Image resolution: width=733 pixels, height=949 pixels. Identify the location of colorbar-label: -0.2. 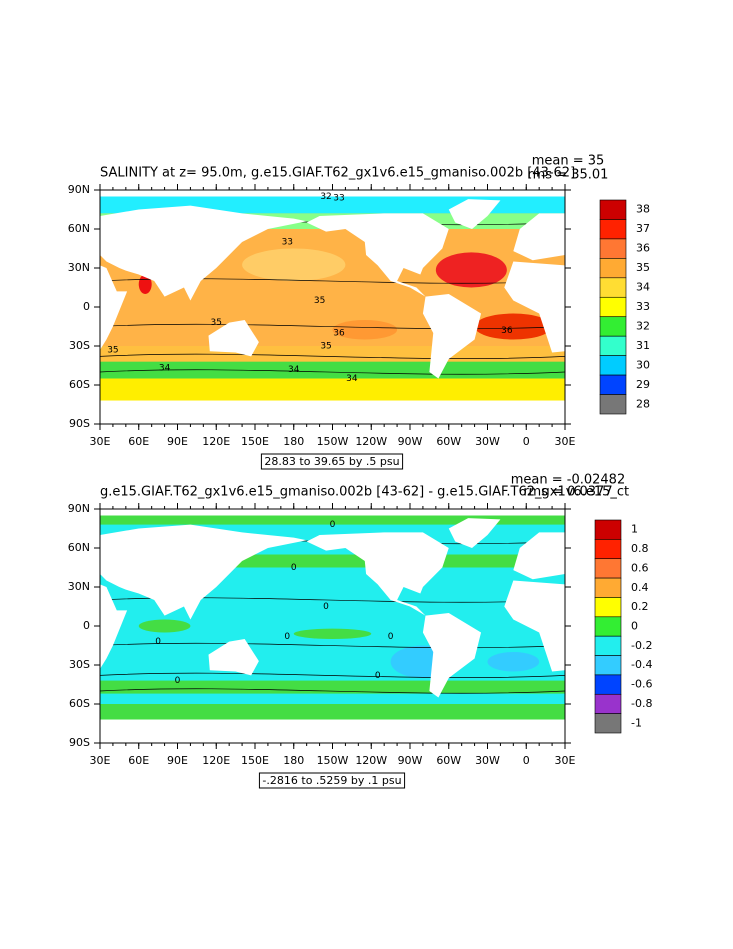
(641, 645).